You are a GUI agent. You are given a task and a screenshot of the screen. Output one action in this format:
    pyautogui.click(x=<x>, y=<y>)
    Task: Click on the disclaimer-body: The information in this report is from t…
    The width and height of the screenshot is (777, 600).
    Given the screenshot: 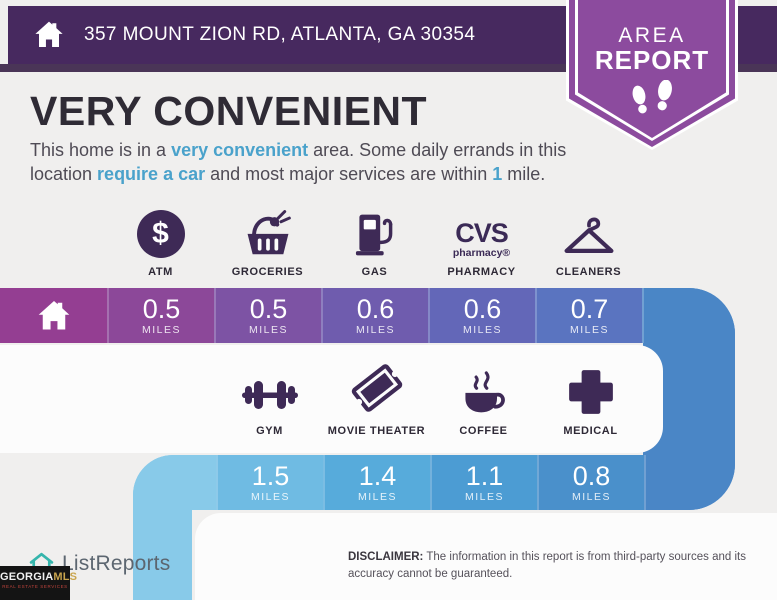 What is the action you would take?
    pyautogui.click(x=547, y=565)
    